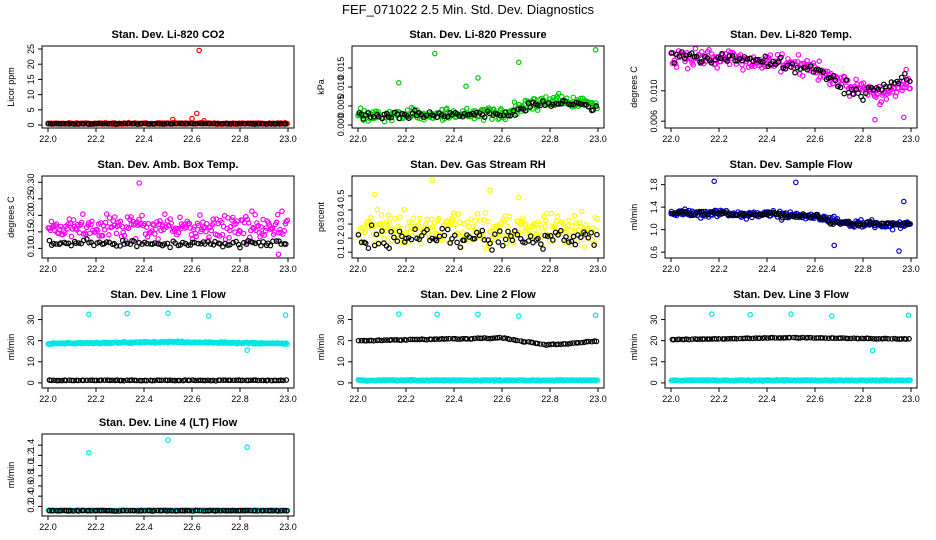  What do you see at coordinates (719, 139) in the screenshot?
I see `x-tick-label: 22.2` at bounding box center [719, 139].